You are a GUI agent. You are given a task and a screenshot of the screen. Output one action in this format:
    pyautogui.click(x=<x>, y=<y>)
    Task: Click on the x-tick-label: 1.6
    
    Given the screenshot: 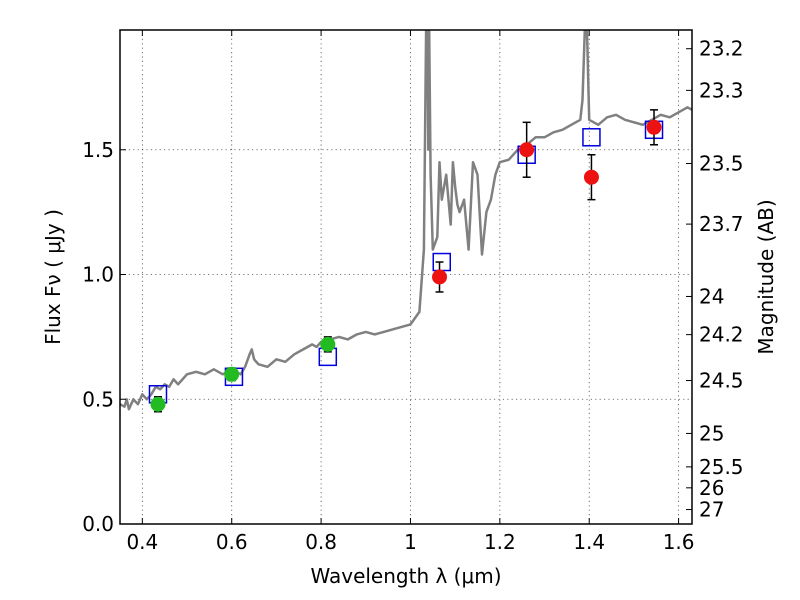 What is the action you would take?
    pyautogui.click(x=679, y=542)
    